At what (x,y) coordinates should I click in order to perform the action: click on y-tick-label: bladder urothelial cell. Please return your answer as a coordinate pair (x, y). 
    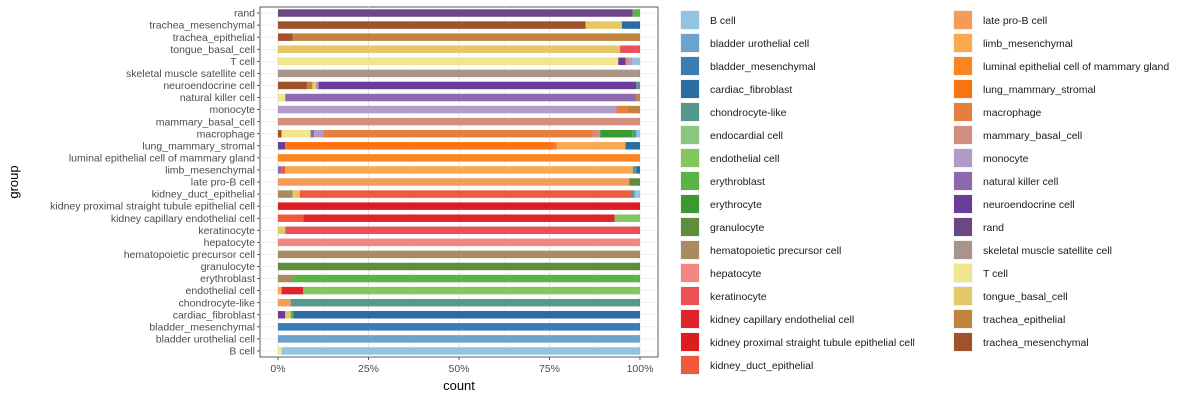
    Looking at the image, I should click on (205, 339).